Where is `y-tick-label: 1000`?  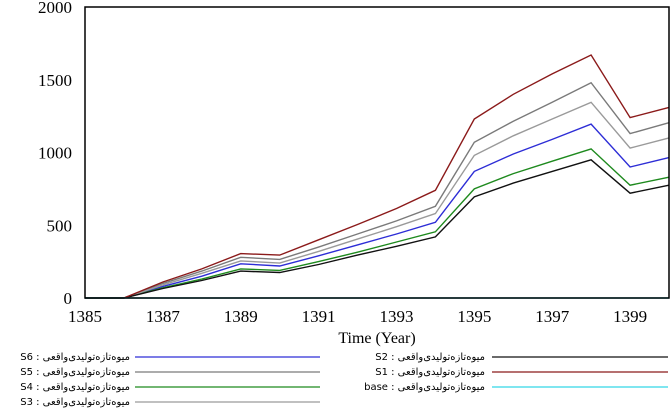 y-tick-label: 1000 is located at coordinates (55, 153).